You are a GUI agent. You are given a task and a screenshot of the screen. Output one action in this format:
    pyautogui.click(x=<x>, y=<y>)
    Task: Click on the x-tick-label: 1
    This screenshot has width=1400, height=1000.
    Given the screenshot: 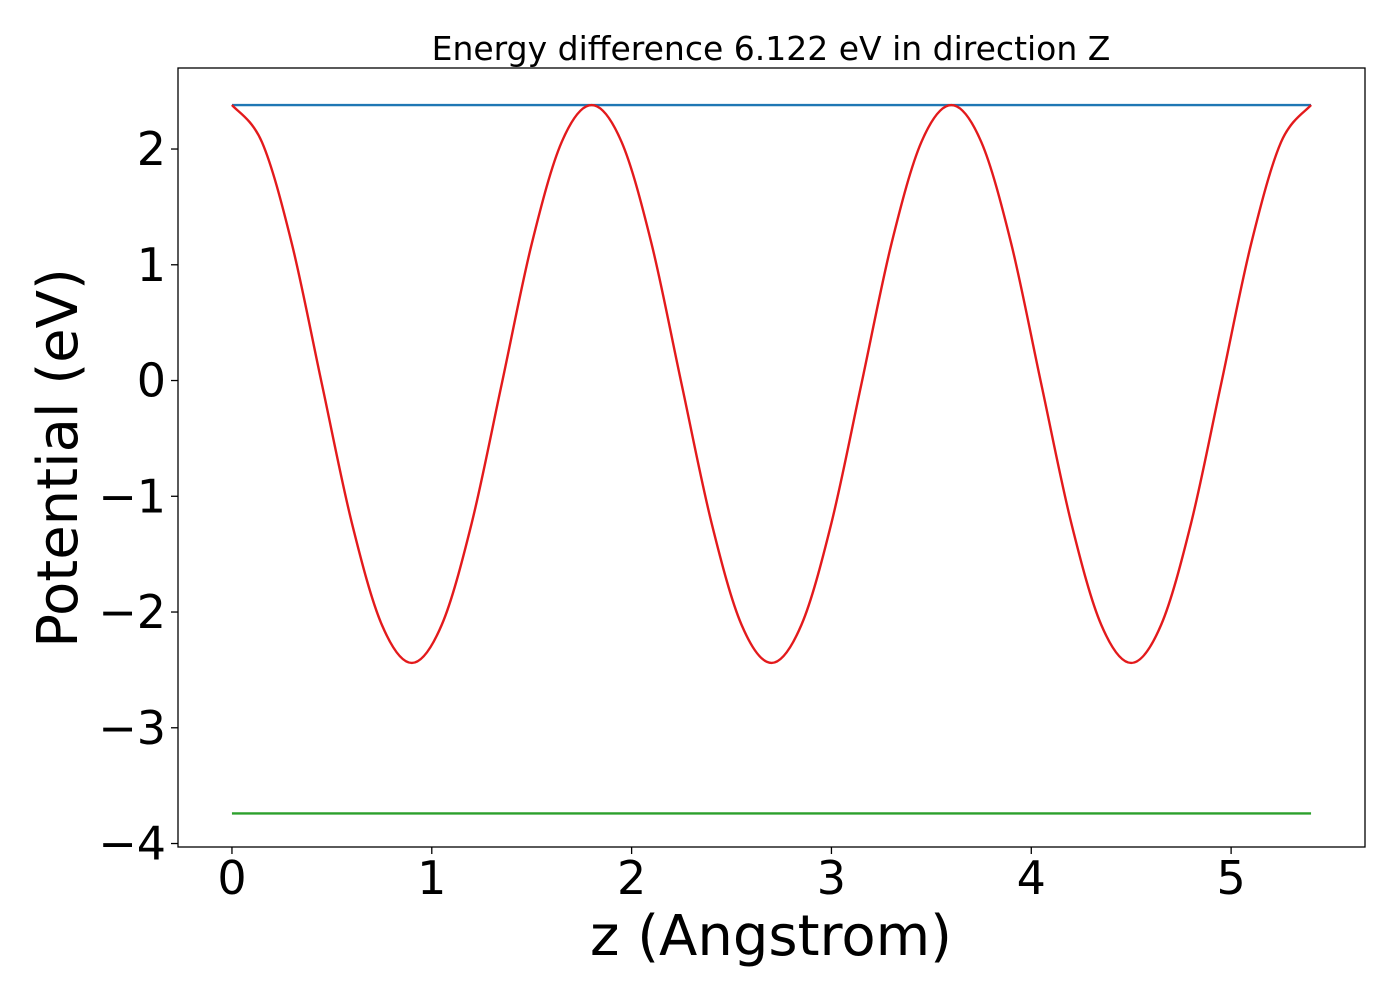 What is the action you would take?
    pyautogui.click(x=431, y=878)
    